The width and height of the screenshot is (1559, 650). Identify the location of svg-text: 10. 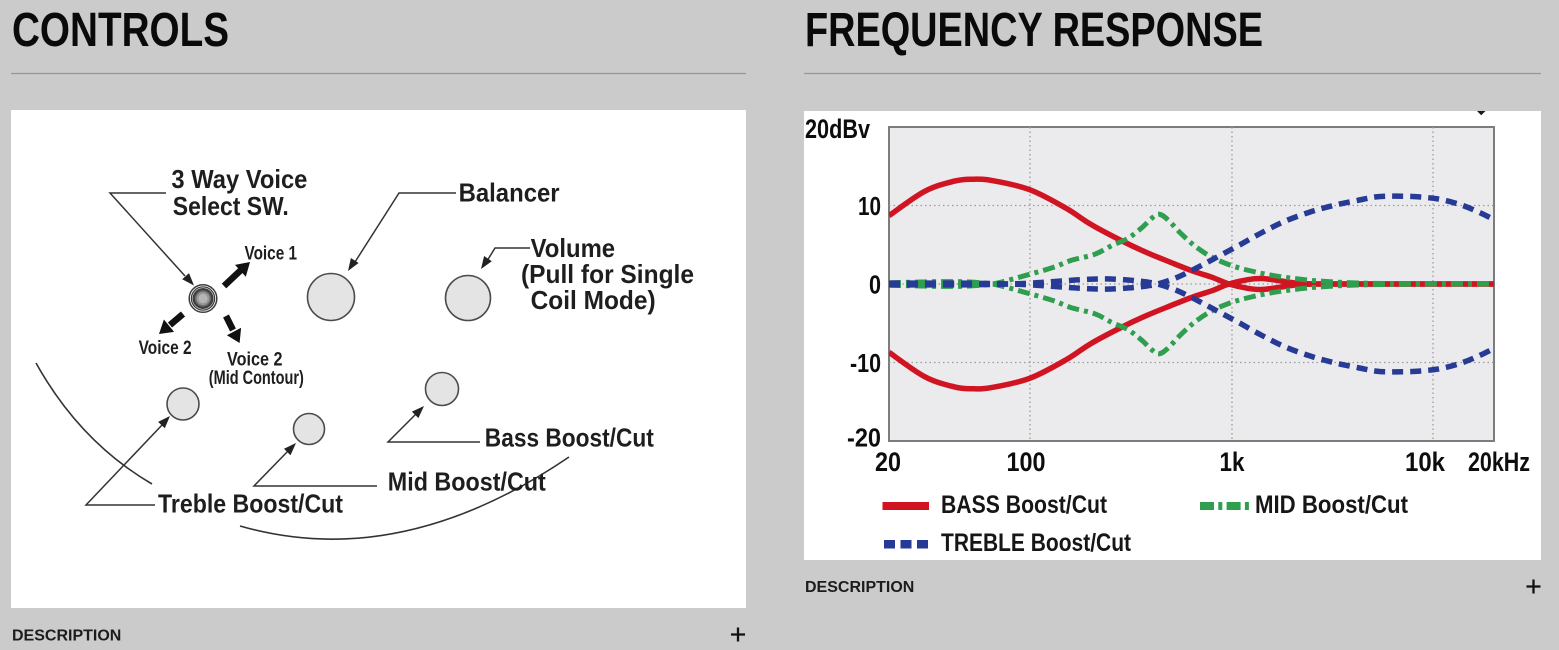
(869, 206).